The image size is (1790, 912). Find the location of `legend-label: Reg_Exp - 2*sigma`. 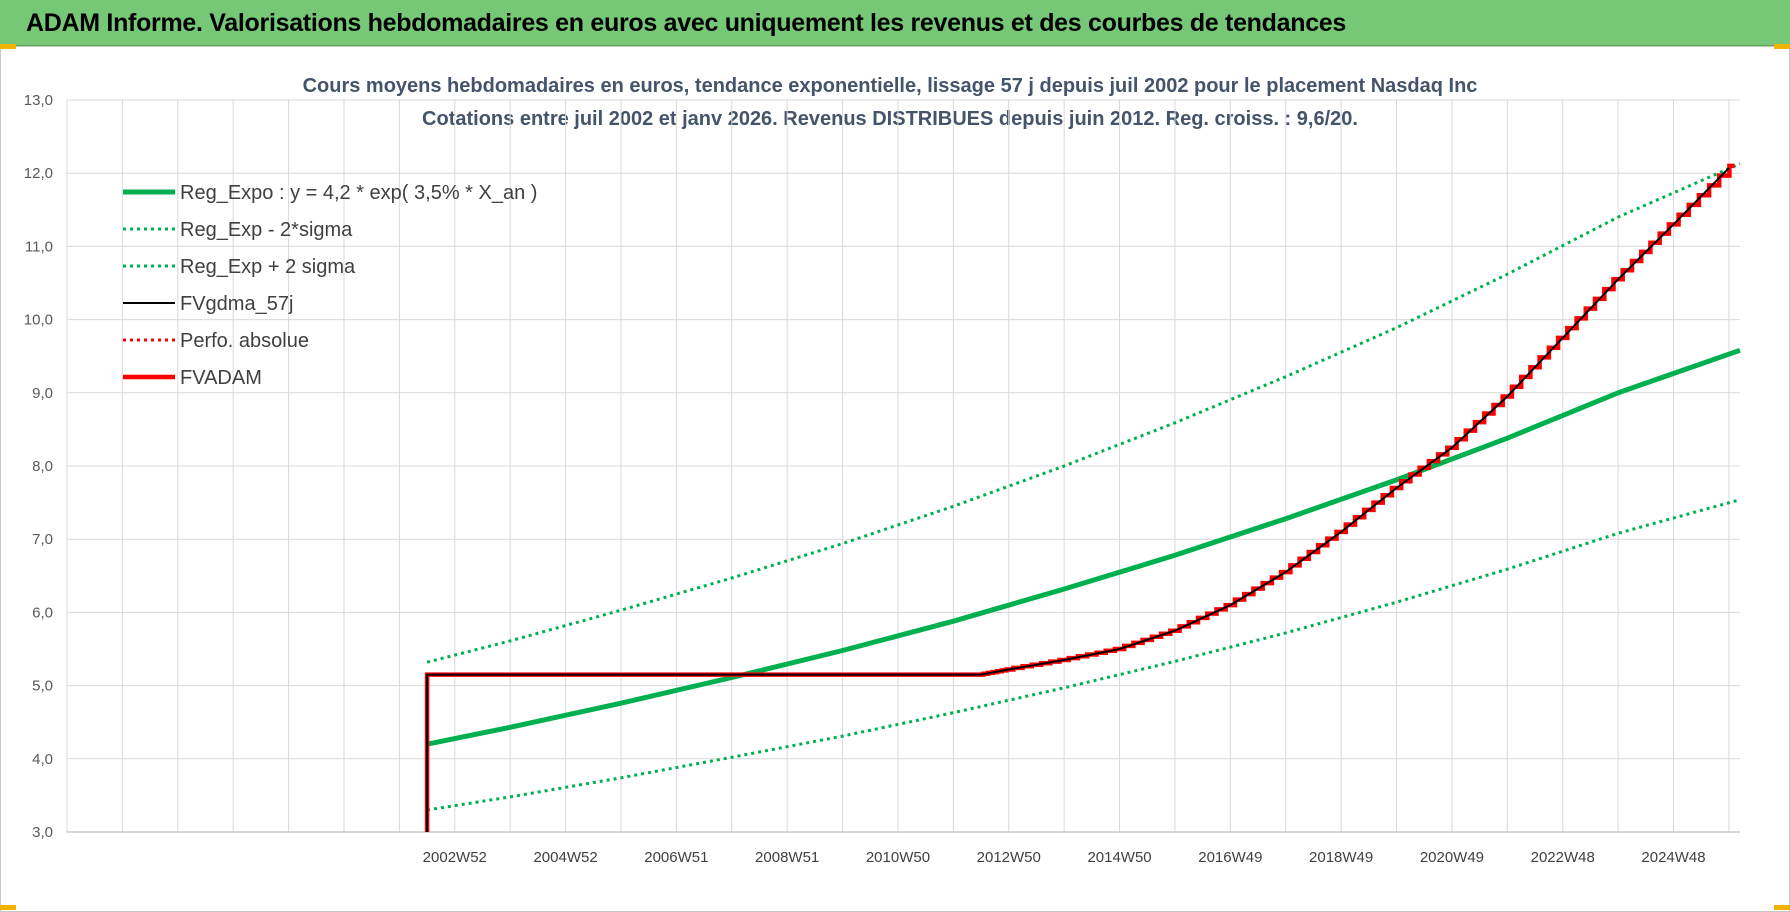

legend-label: Reg_Exp - 2*sigma is located at coordinates (266, 230).